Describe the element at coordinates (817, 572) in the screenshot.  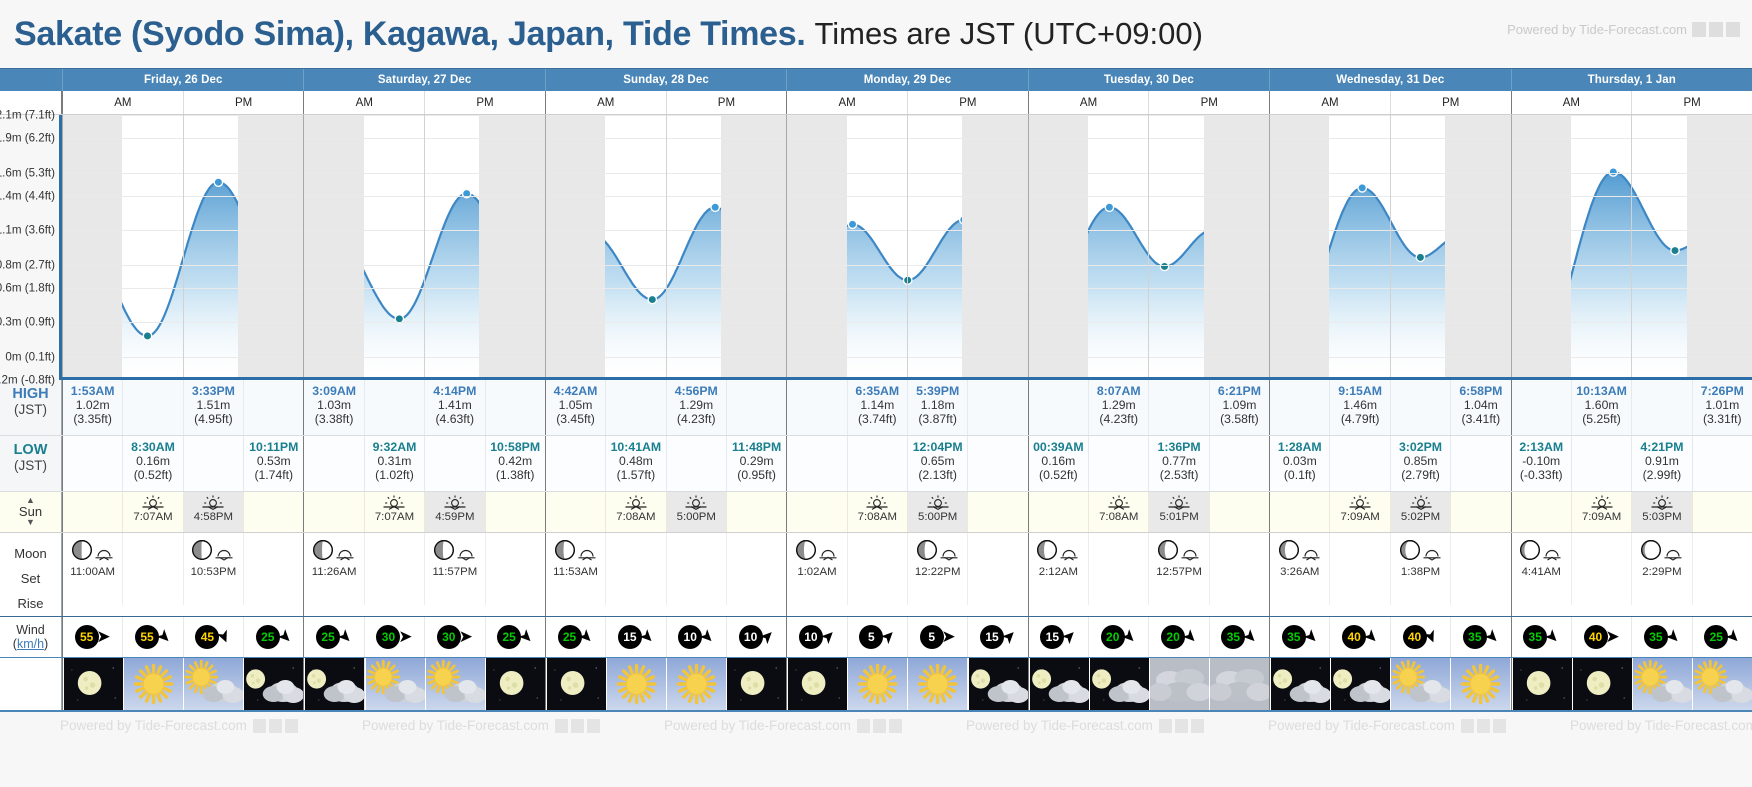
I see `moonset-time: 1:02AM` at that location.